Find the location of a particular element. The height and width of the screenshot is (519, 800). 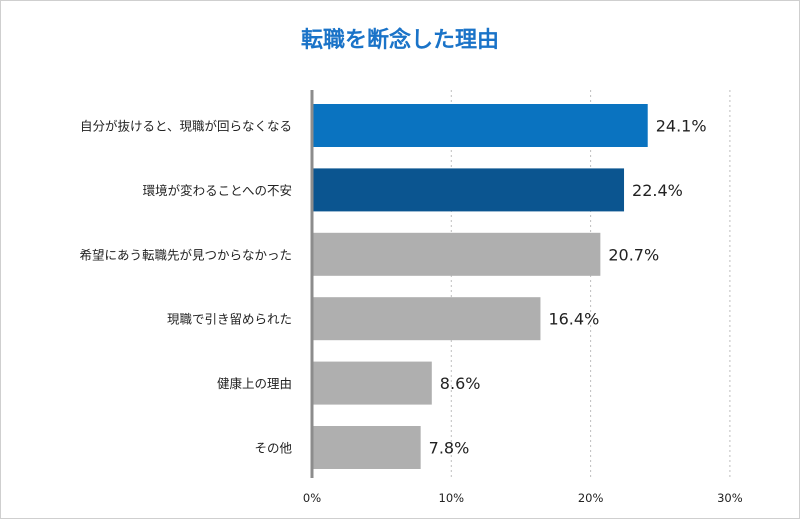

category-label-3: 希望にあう転職先が見つからなかった is located at coordinates (185, 254).